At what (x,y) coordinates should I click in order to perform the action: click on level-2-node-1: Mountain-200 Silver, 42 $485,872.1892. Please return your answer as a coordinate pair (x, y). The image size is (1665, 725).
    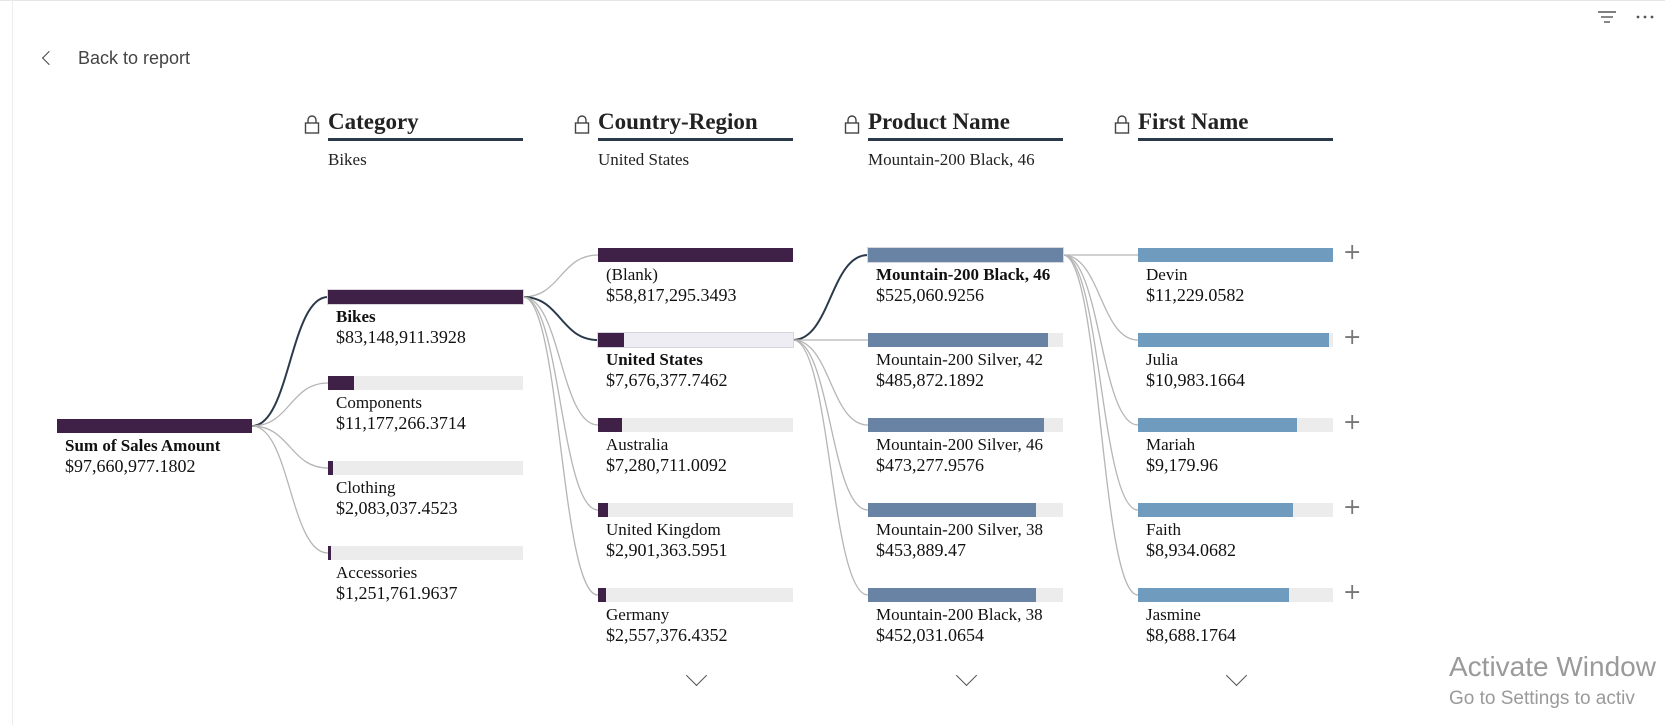
    Looking at the image, I should click on (965, 361).